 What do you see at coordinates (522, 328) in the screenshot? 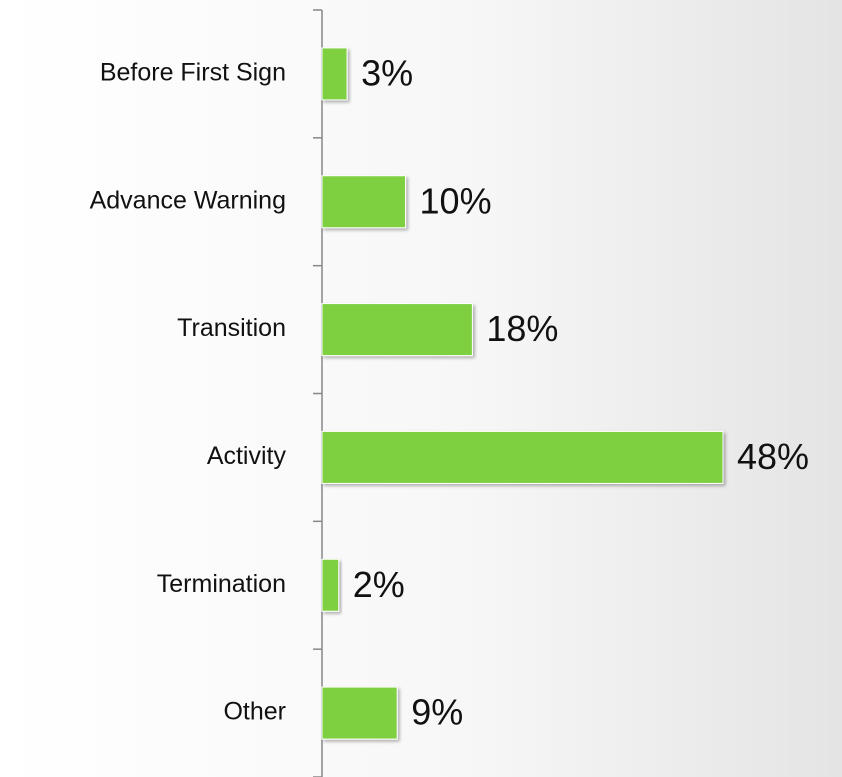
I see `value-label: 18%` at bounding box center [522, 328].